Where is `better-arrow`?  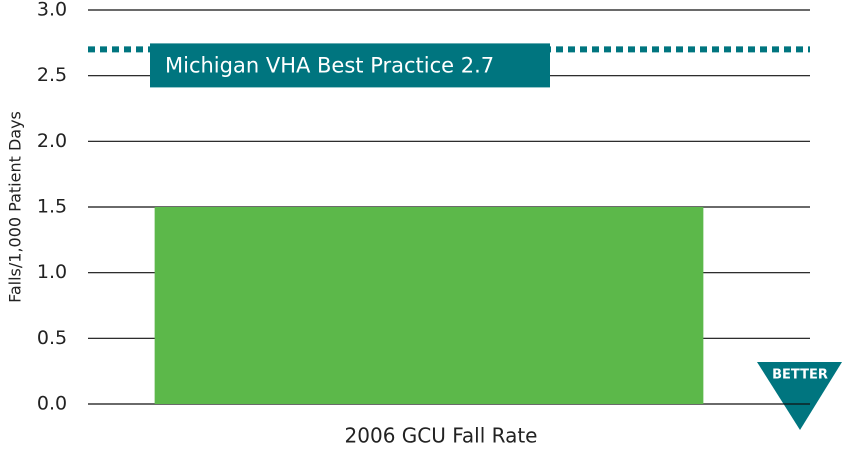
better-arrow is located at coordinates (799, 396).